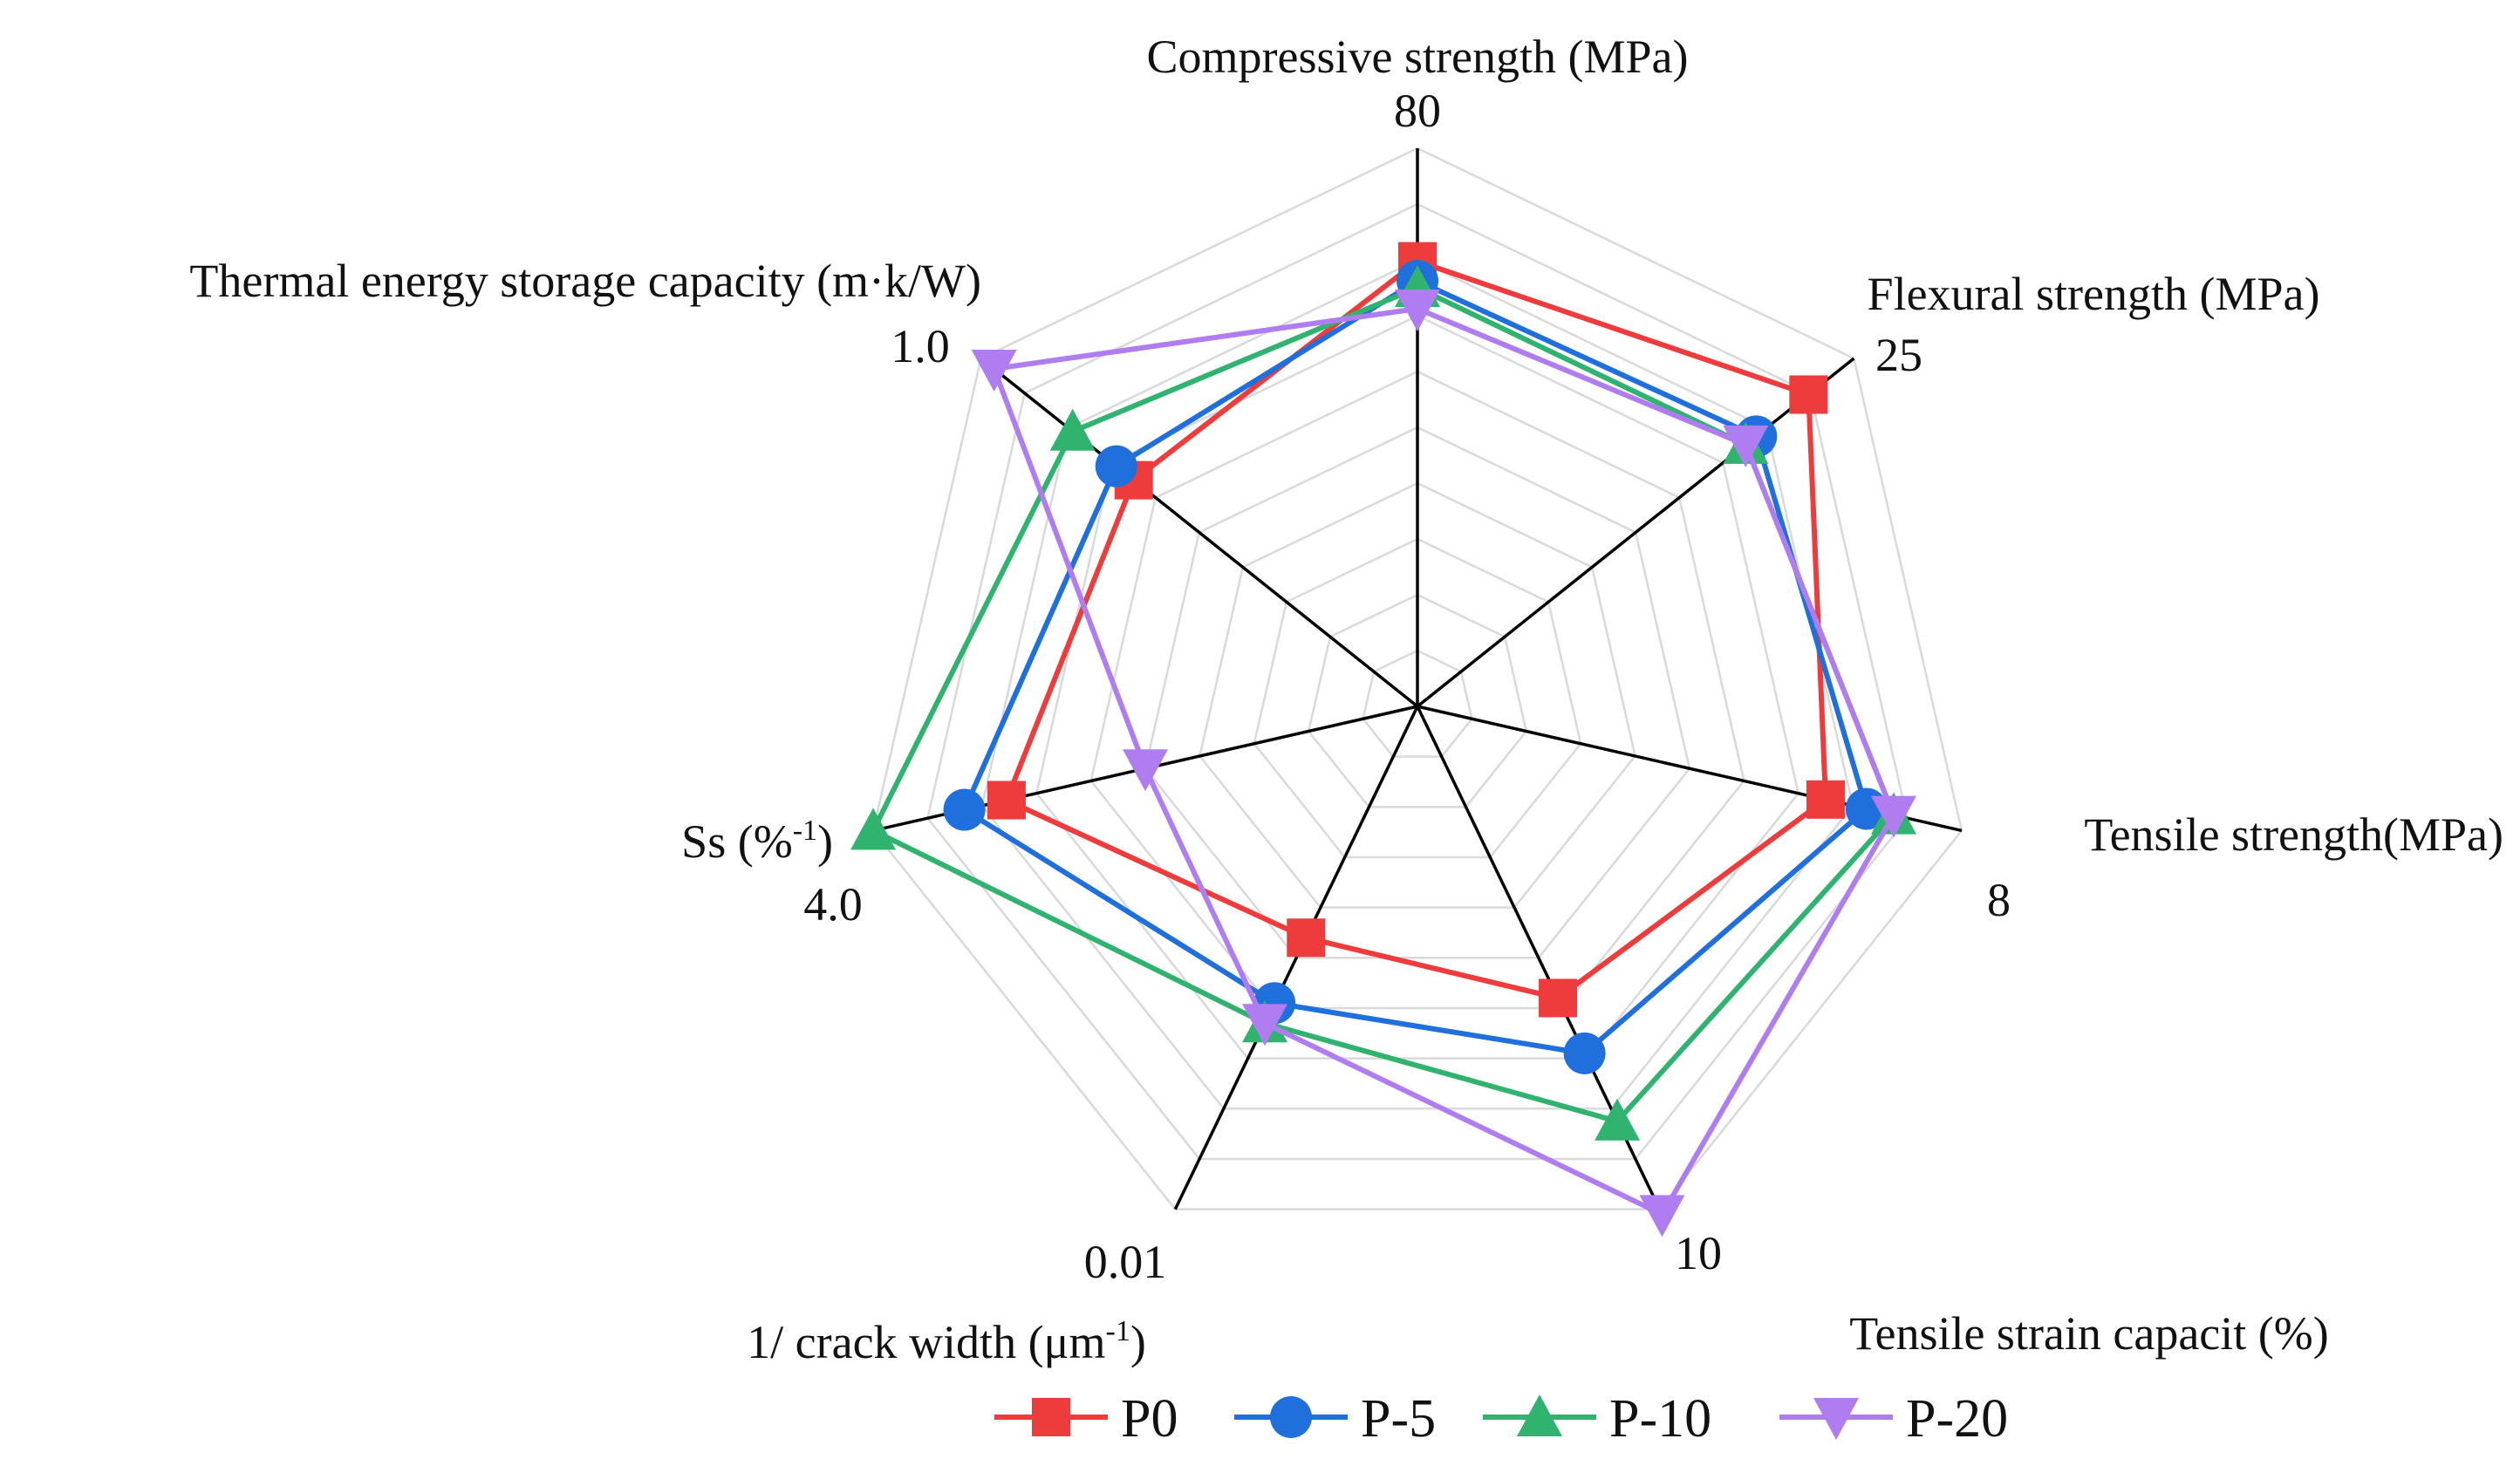 This screenshot has width=2520, height=1459. Describe the element at coordinates (1149, 1419) in the screenshot. I see `legend-label-p0: P0` at that location.